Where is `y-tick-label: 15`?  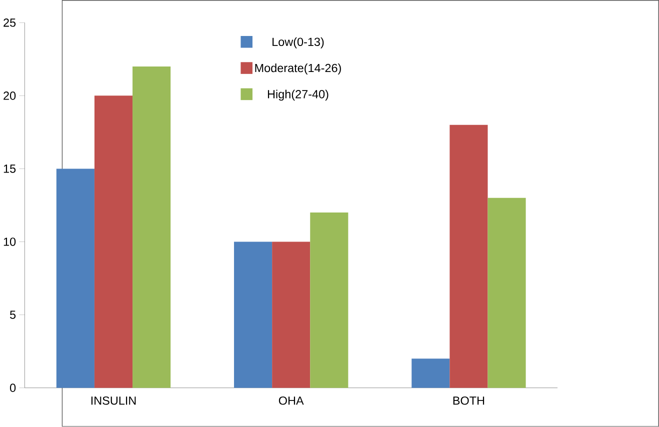
y-tick-label: 15 is located at coordinates (10, 168).